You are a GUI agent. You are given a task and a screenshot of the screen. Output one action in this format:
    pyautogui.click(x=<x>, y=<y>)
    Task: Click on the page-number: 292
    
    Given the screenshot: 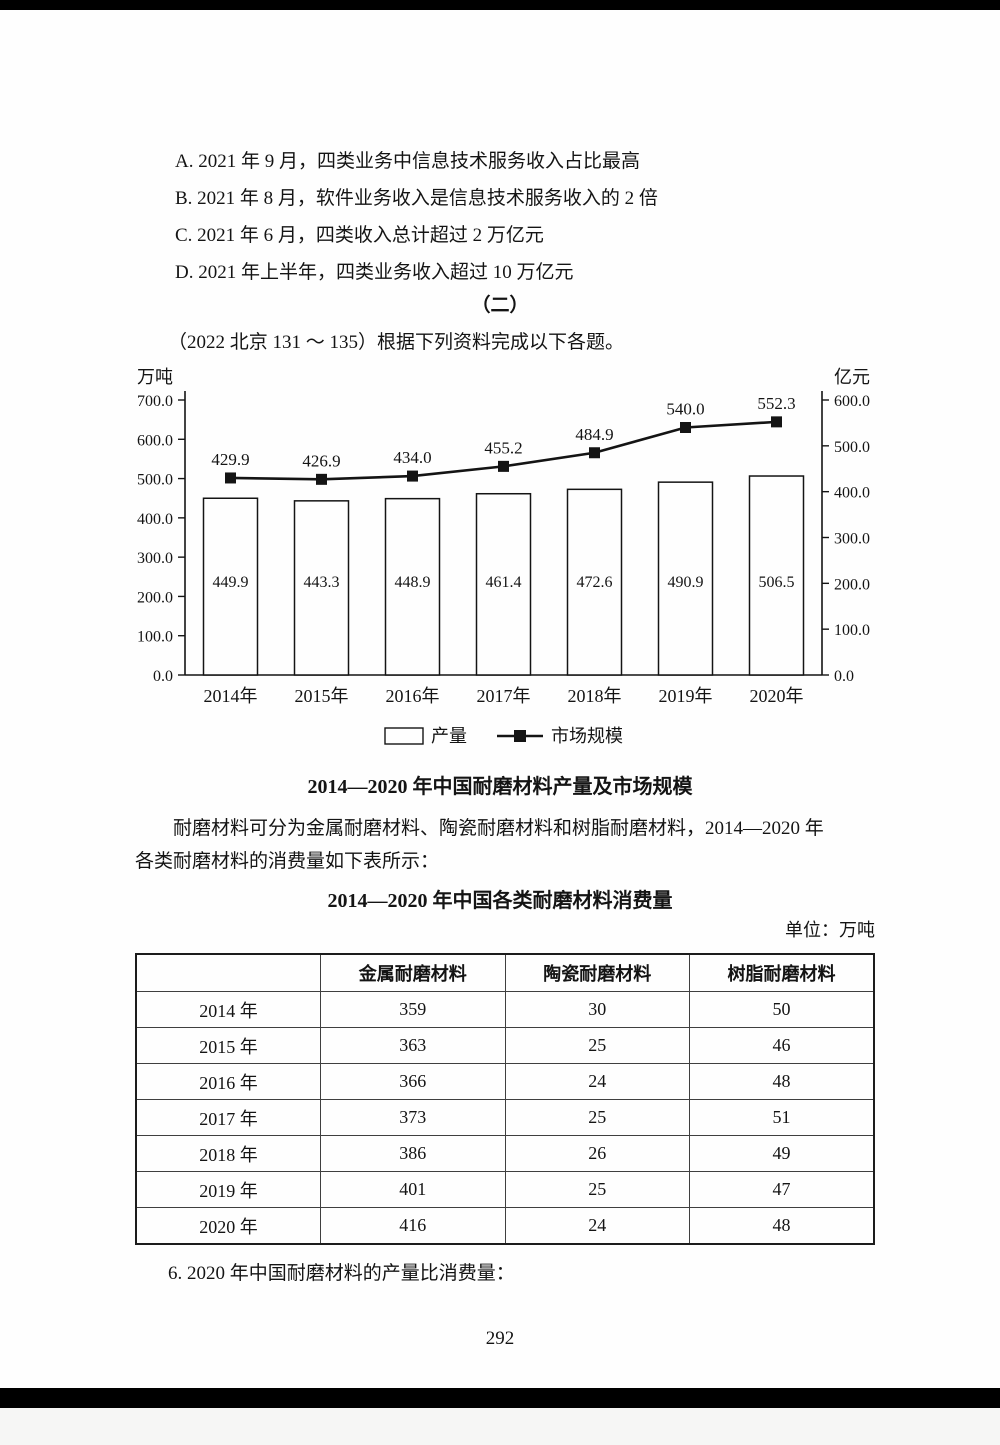 What is the action you would take?
    pyautogui.click(x=500, y=1338)
    